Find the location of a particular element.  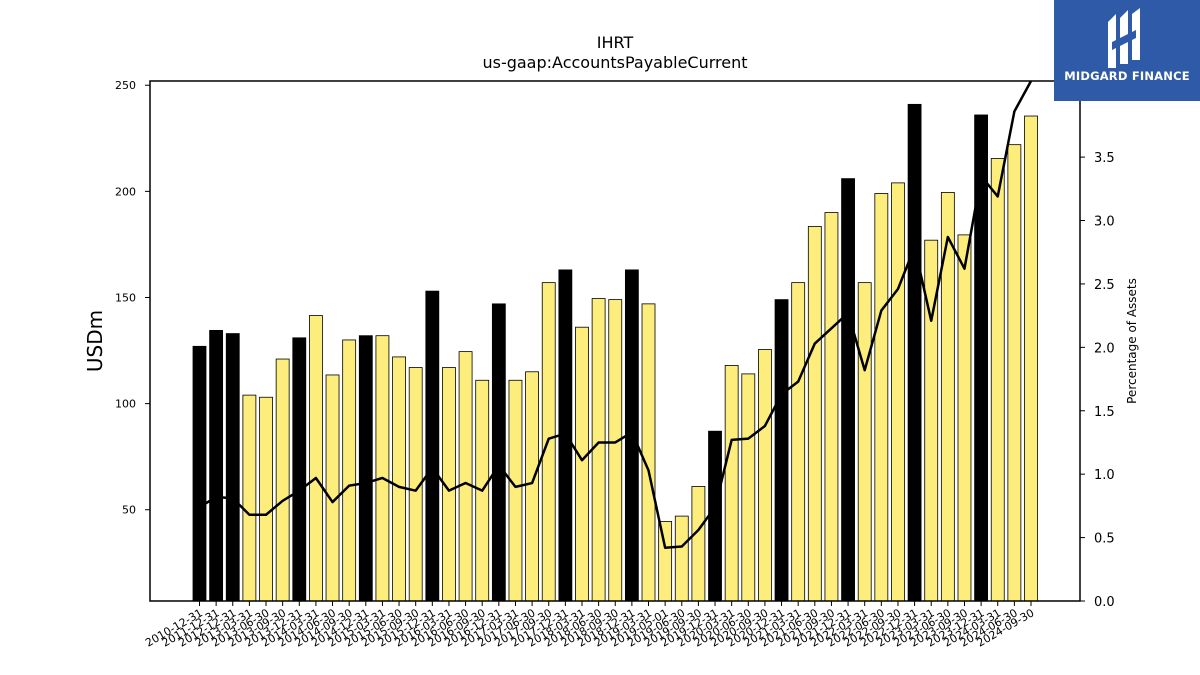

chart-title: IHRT is located at coordinates (615, 42).